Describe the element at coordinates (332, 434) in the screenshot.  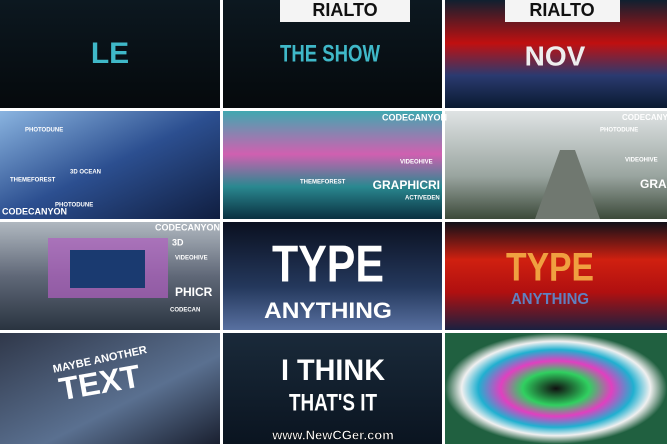
I see `watermark: www.NewCGer.com` at that location.